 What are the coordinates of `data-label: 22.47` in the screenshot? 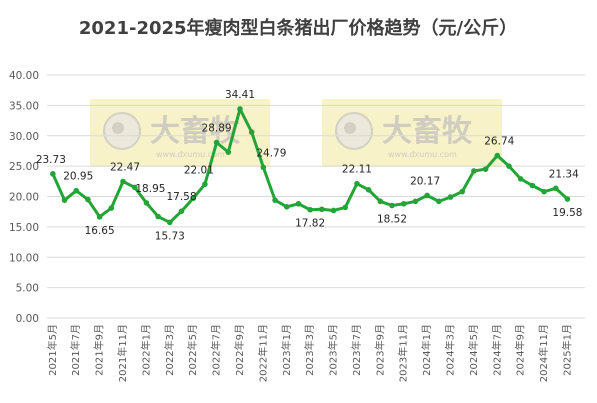 It's located at (125, 167).